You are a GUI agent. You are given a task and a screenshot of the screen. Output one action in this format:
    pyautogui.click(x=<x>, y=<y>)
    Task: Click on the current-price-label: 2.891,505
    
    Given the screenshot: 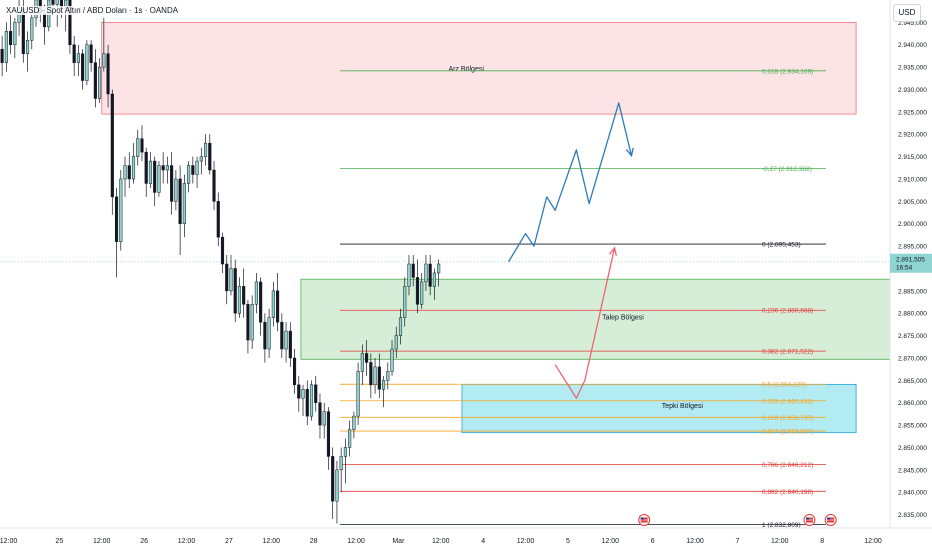 What is the action you would take?
    pyautogui.click(x=910, y=260)
    